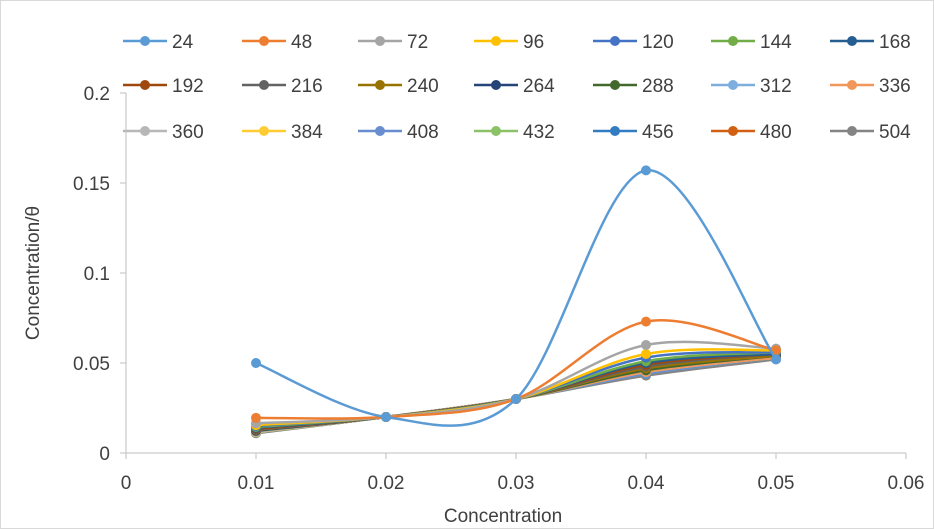  What do you see at coordinates (282, 86) in the screenshot?
I see `legend-item-216: 216` at bounding box center [282, 86].